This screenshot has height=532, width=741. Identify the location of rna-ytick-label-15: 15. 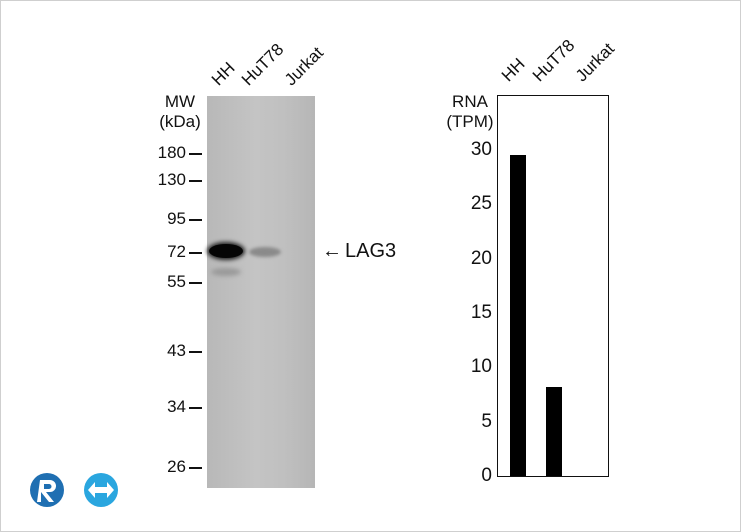
(481, 312).